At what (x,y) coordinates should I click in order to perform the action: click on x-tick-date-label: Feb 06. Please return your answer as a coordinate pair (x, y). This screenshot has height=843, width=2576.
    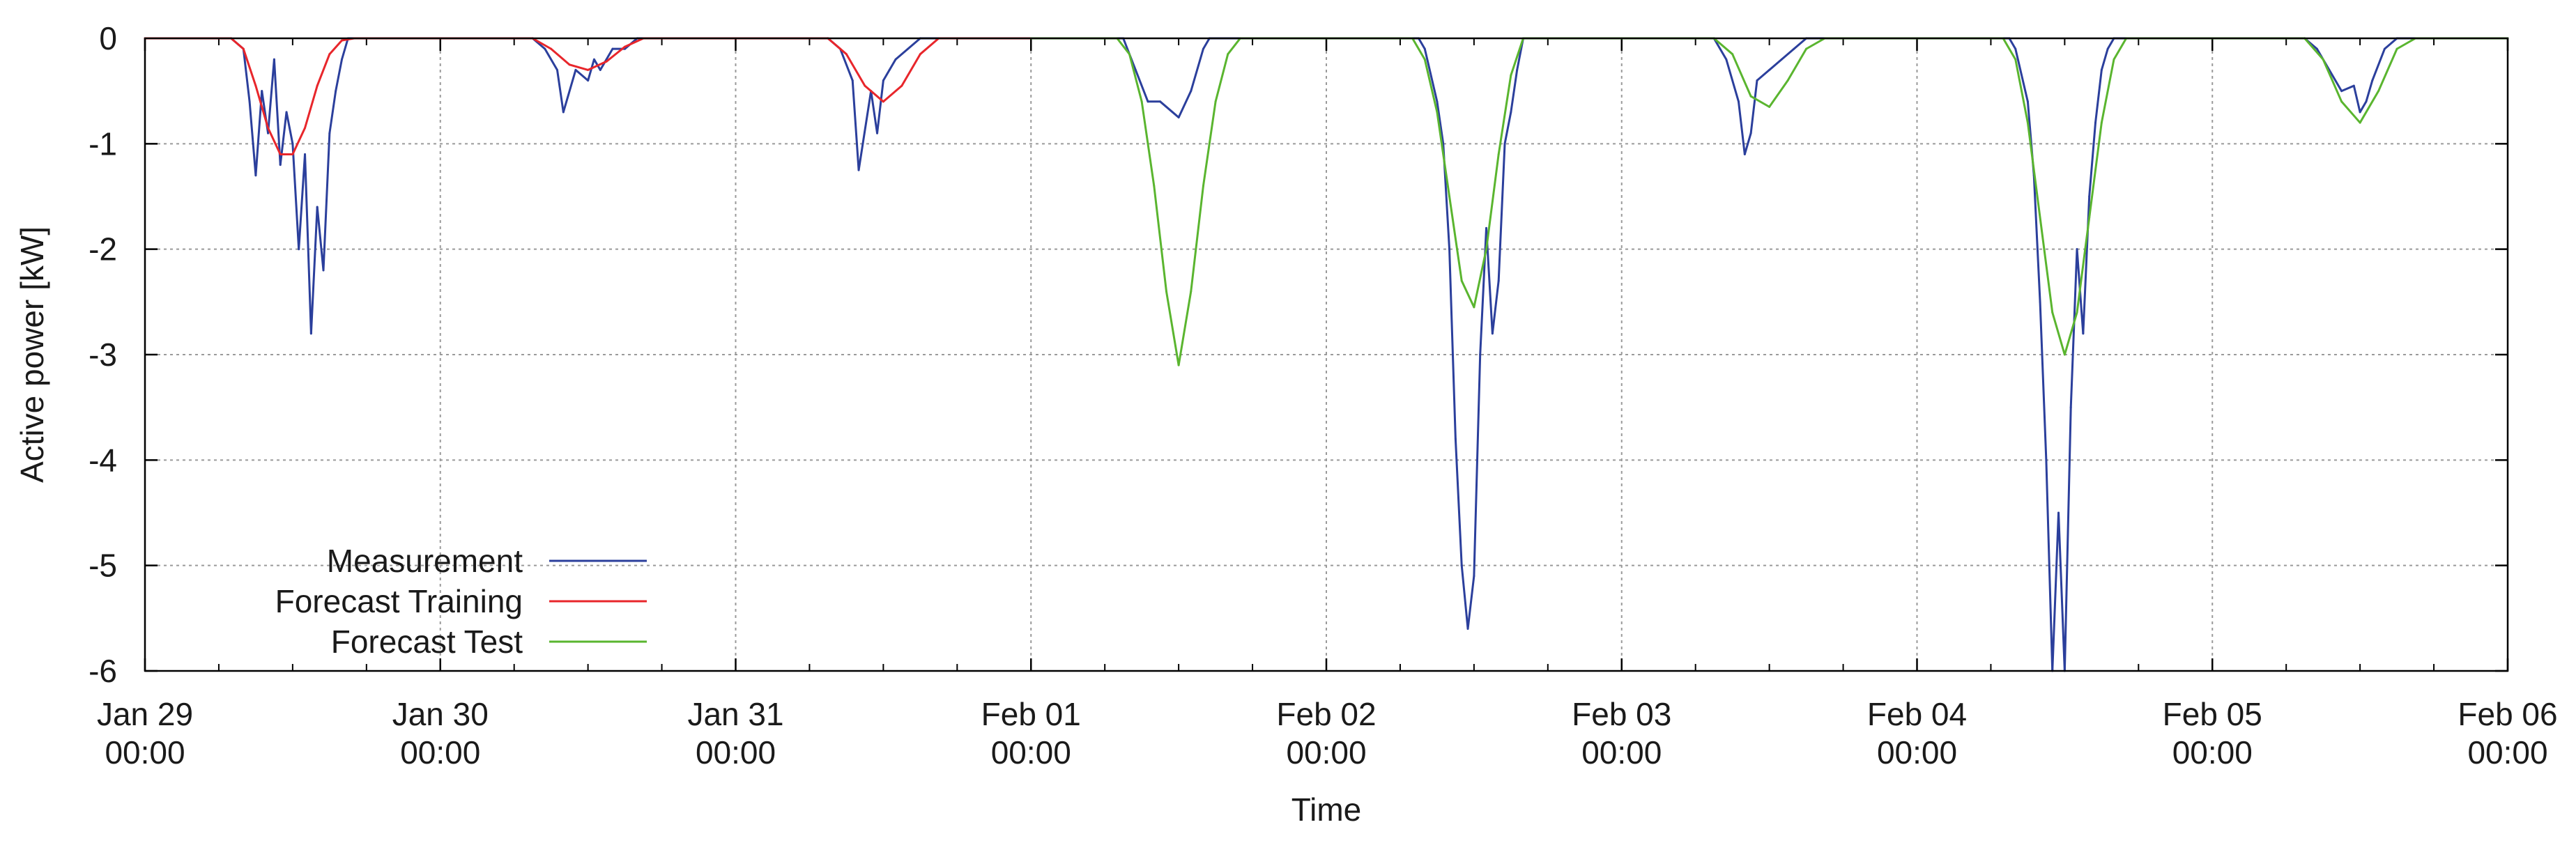
    Looking at the image, I should click on (2507, 714).